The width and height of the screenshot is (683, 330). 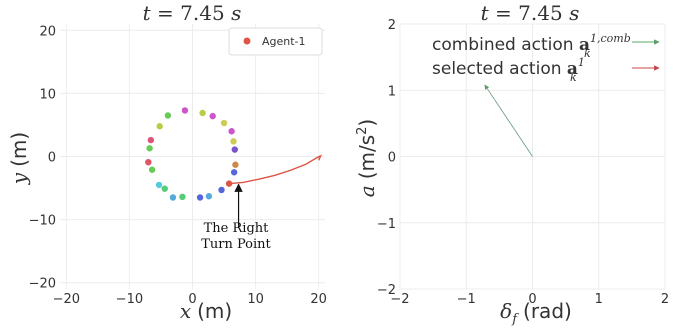 What do you see at coordinates (392, 25) in the screenshot?
I see `right-y-tick-label: 2` at bounding box center [392, 25].